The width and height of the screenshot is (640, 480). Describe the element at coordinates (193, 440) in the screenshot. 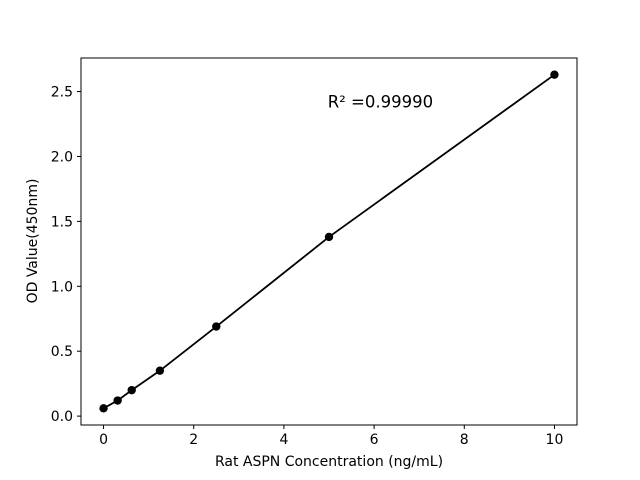

I see `x-tick-label: 2` at that location.